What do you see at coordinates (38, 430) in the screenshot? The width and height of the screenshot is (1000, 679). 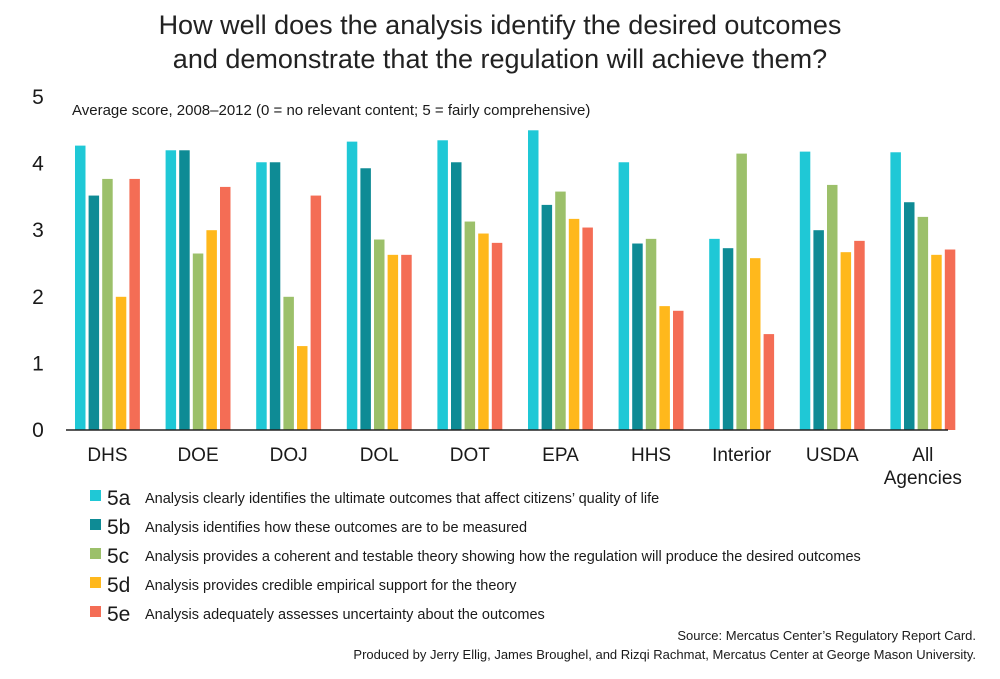 I see `y-tick-label: 0` at bounding box center [38, 430].